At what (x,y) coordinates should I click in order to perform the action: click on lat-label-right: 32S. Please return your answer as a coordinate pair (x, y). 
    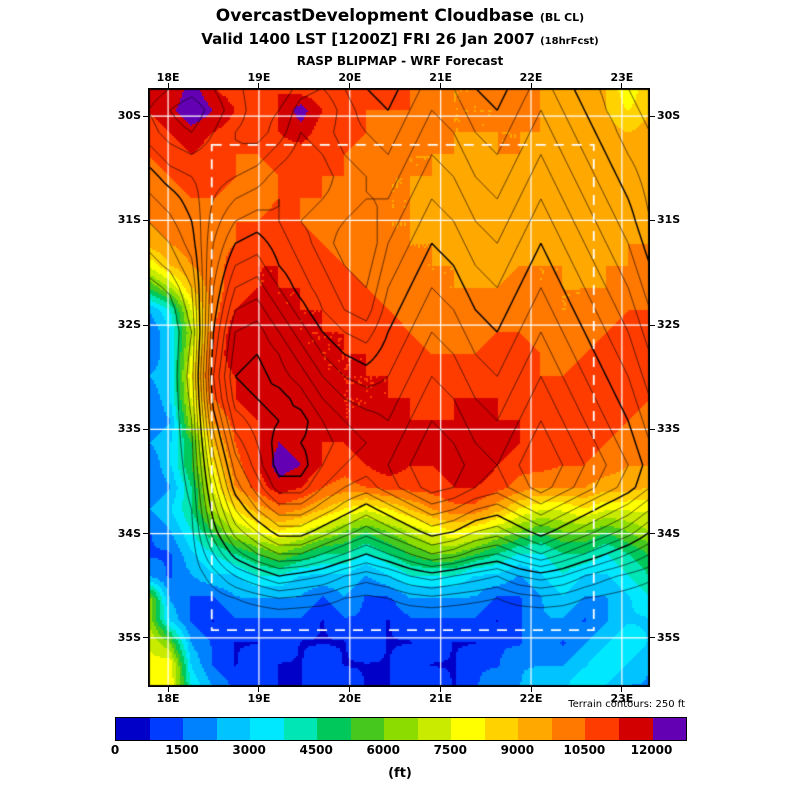
    Looking at the image, I should click on (669, 325).